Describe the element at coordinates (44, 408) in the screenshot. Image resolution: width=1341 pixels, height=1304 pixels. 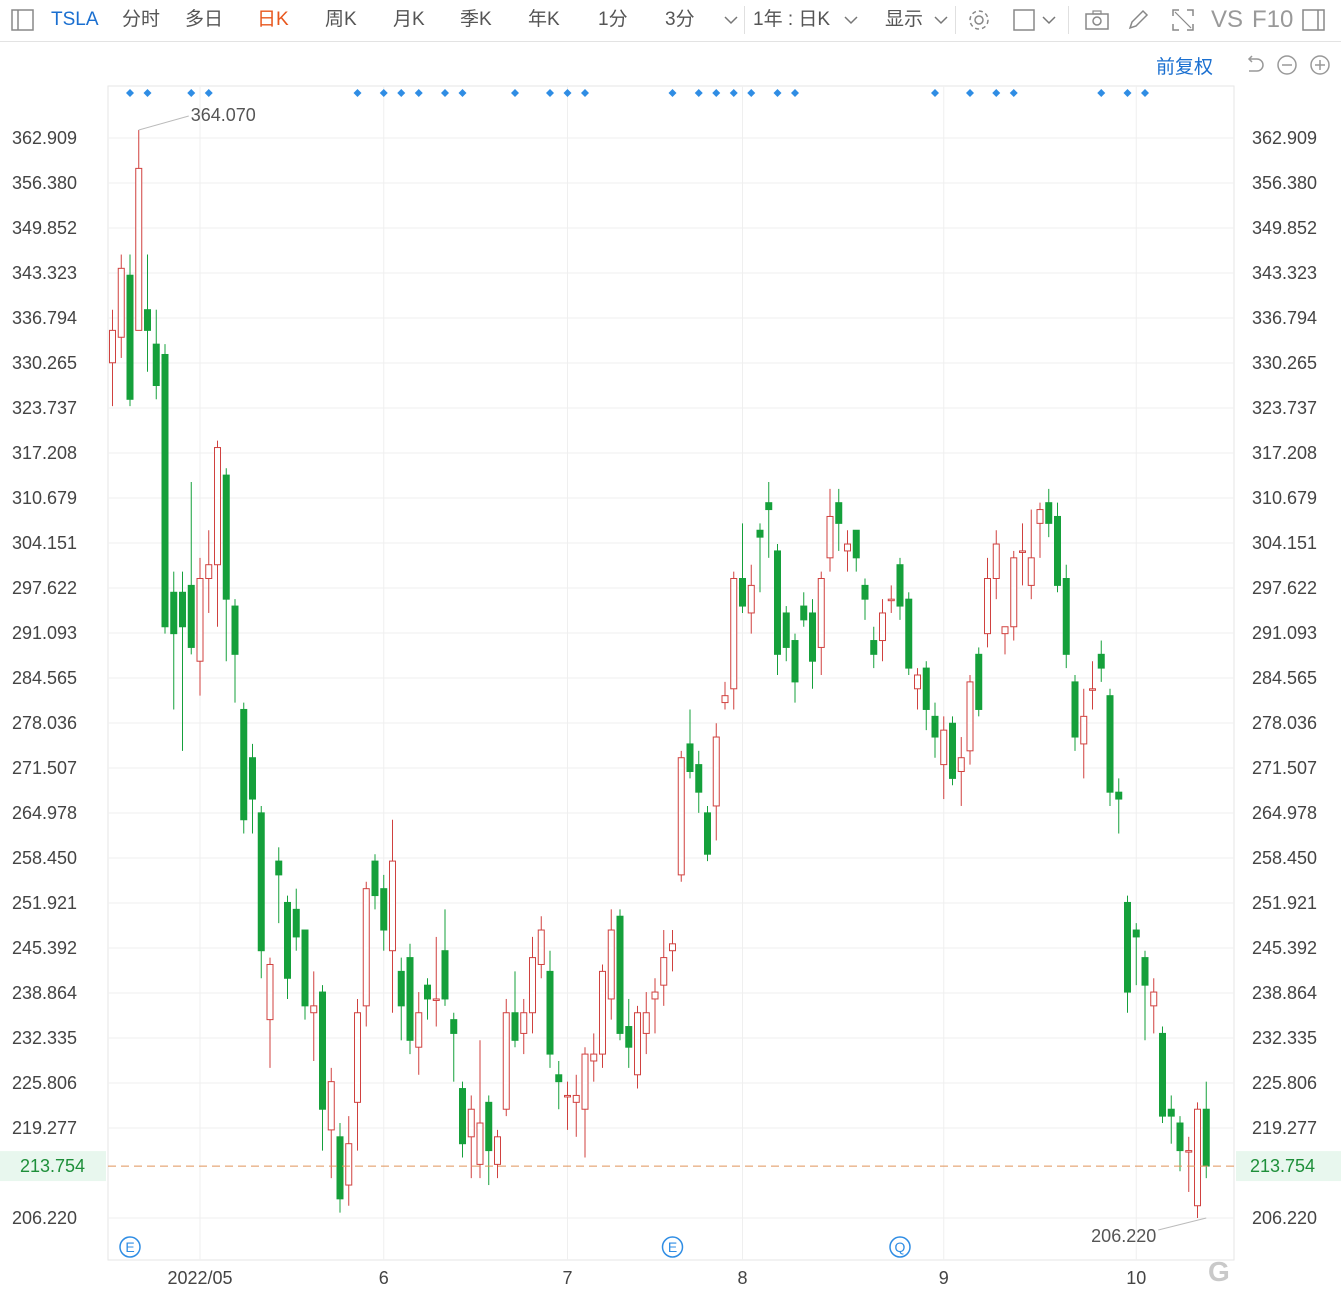
I see `y-tick-label-left: 323.737` at that location.